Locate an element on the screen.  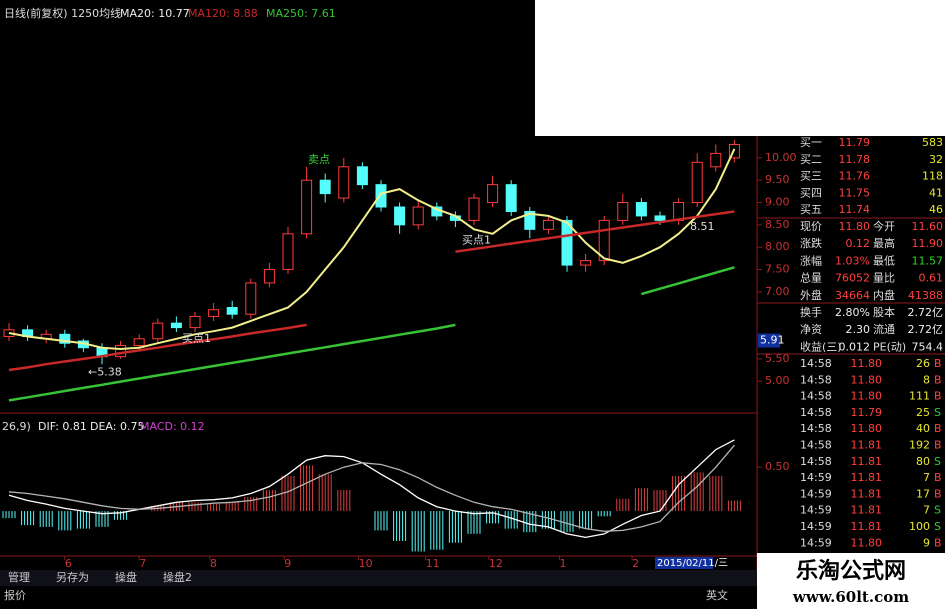
toolbar-tab: 另存为 is located at coordinates (72, 577).